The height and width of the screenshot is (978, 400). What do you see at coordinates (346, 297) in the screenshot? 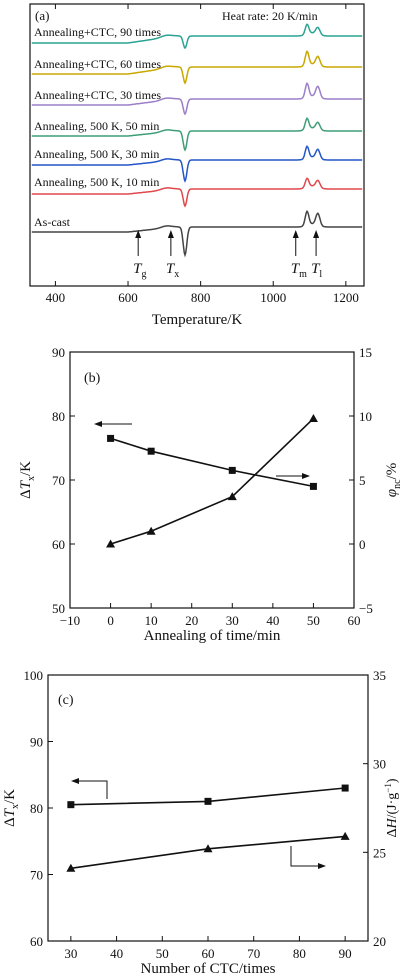
I see `x-tick-label: 1200` at bounding box center [346, 297].